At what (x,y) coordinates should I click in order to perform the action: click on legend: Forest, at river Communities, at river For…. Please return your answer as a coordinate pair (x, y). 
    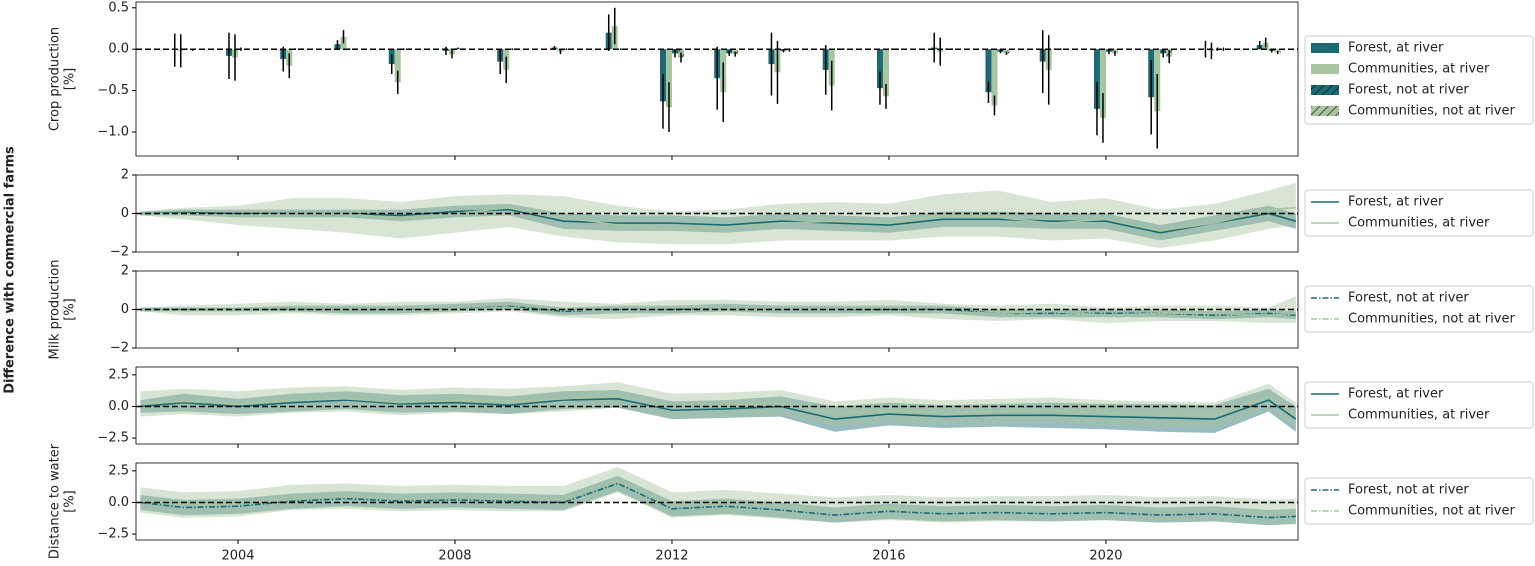
    Looking at the image, I should click on (1419, 80).